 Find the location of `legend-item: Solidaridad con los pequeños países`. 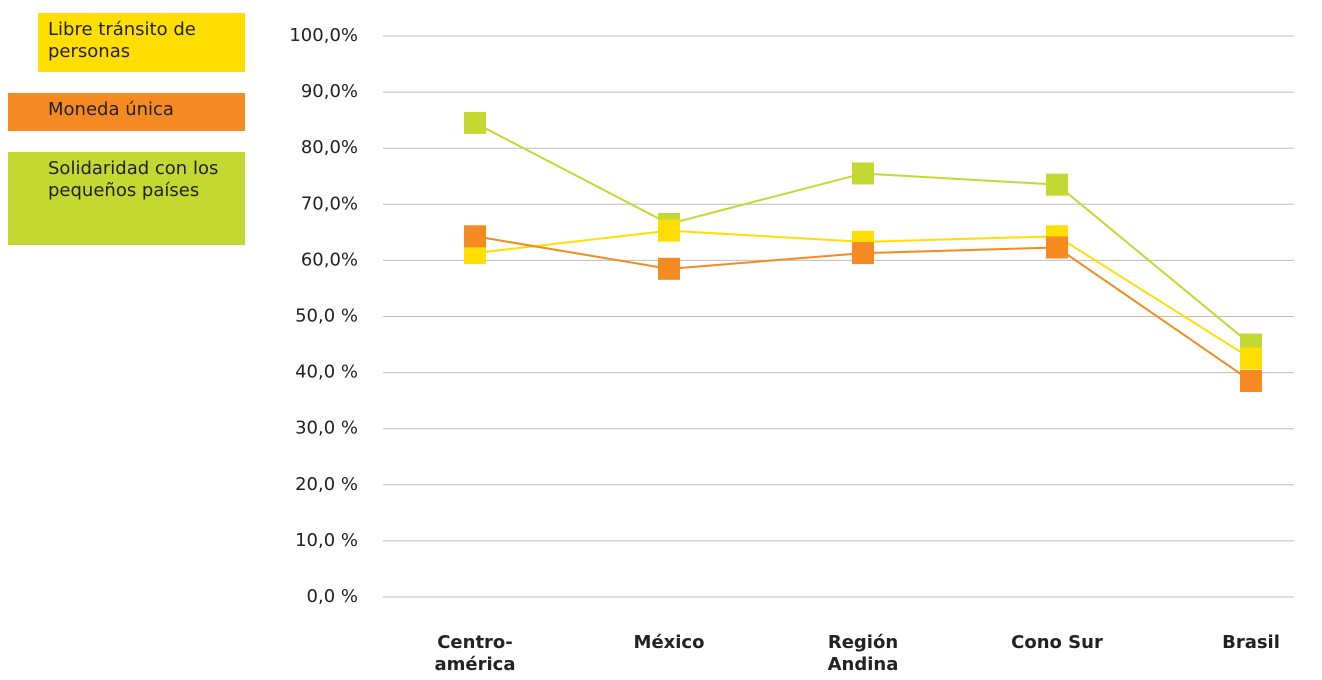

legend-item: Solidaridad con los pequeños países is located at coordinates (126, 198).